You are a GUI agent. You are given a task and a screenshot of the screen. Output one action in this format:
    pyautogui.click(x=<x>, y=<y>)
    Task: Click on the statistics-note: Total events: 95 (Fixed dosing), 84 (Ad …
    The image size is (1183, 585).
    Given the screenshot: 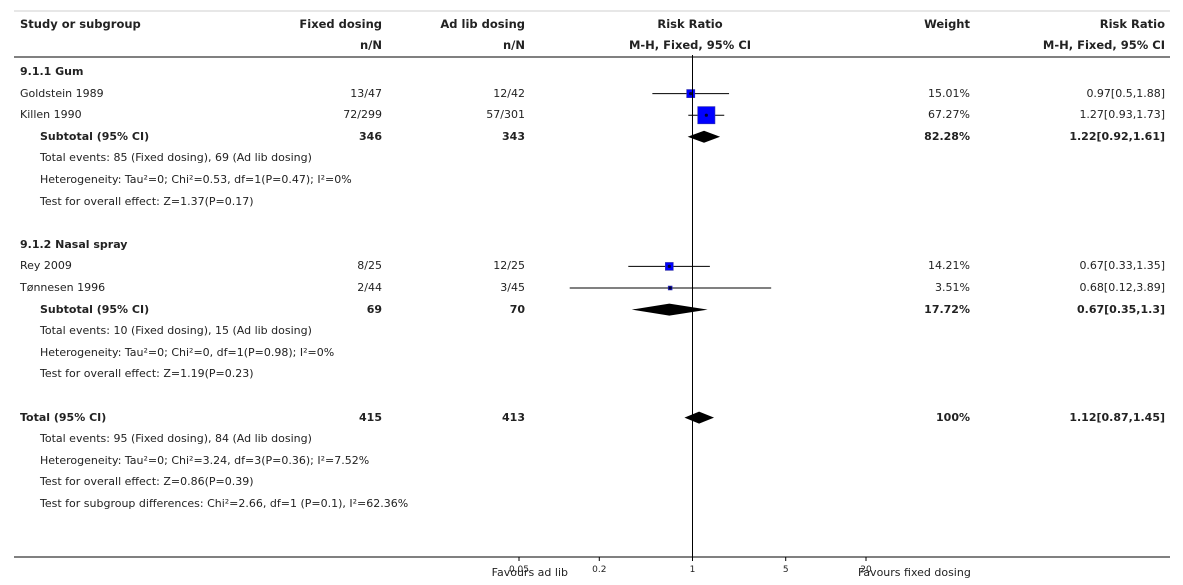 What is the action you would take?
    pyautogui.click(x=176, y=439)
    